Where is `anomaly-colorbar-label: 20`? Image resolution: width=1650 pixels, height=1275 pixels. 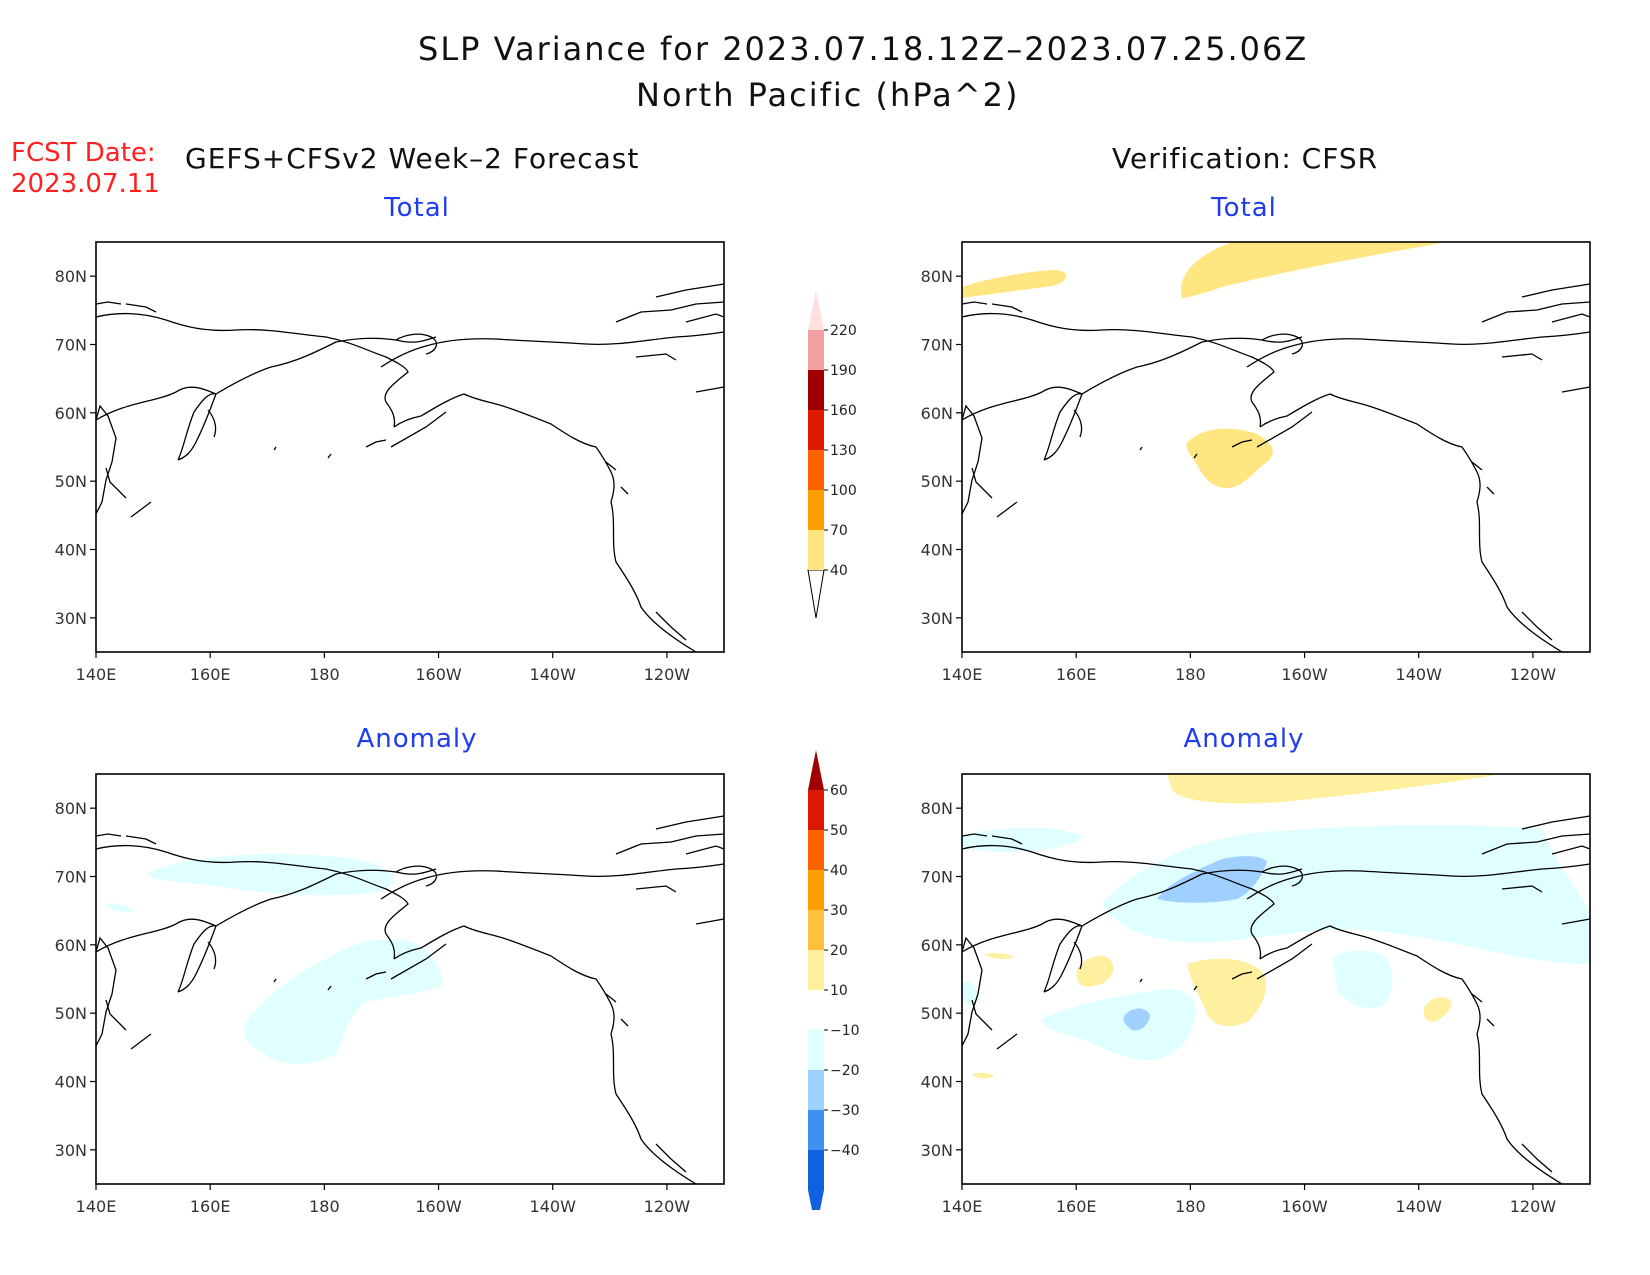 anomaly-colorbar-label: 20 is located at coordinates (839, 951).